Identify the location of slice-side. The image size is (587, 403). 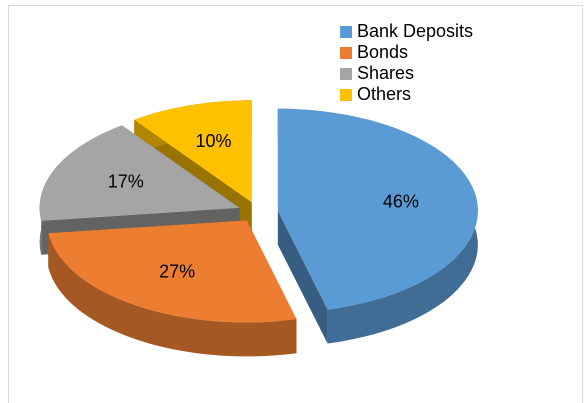
(172, 295).